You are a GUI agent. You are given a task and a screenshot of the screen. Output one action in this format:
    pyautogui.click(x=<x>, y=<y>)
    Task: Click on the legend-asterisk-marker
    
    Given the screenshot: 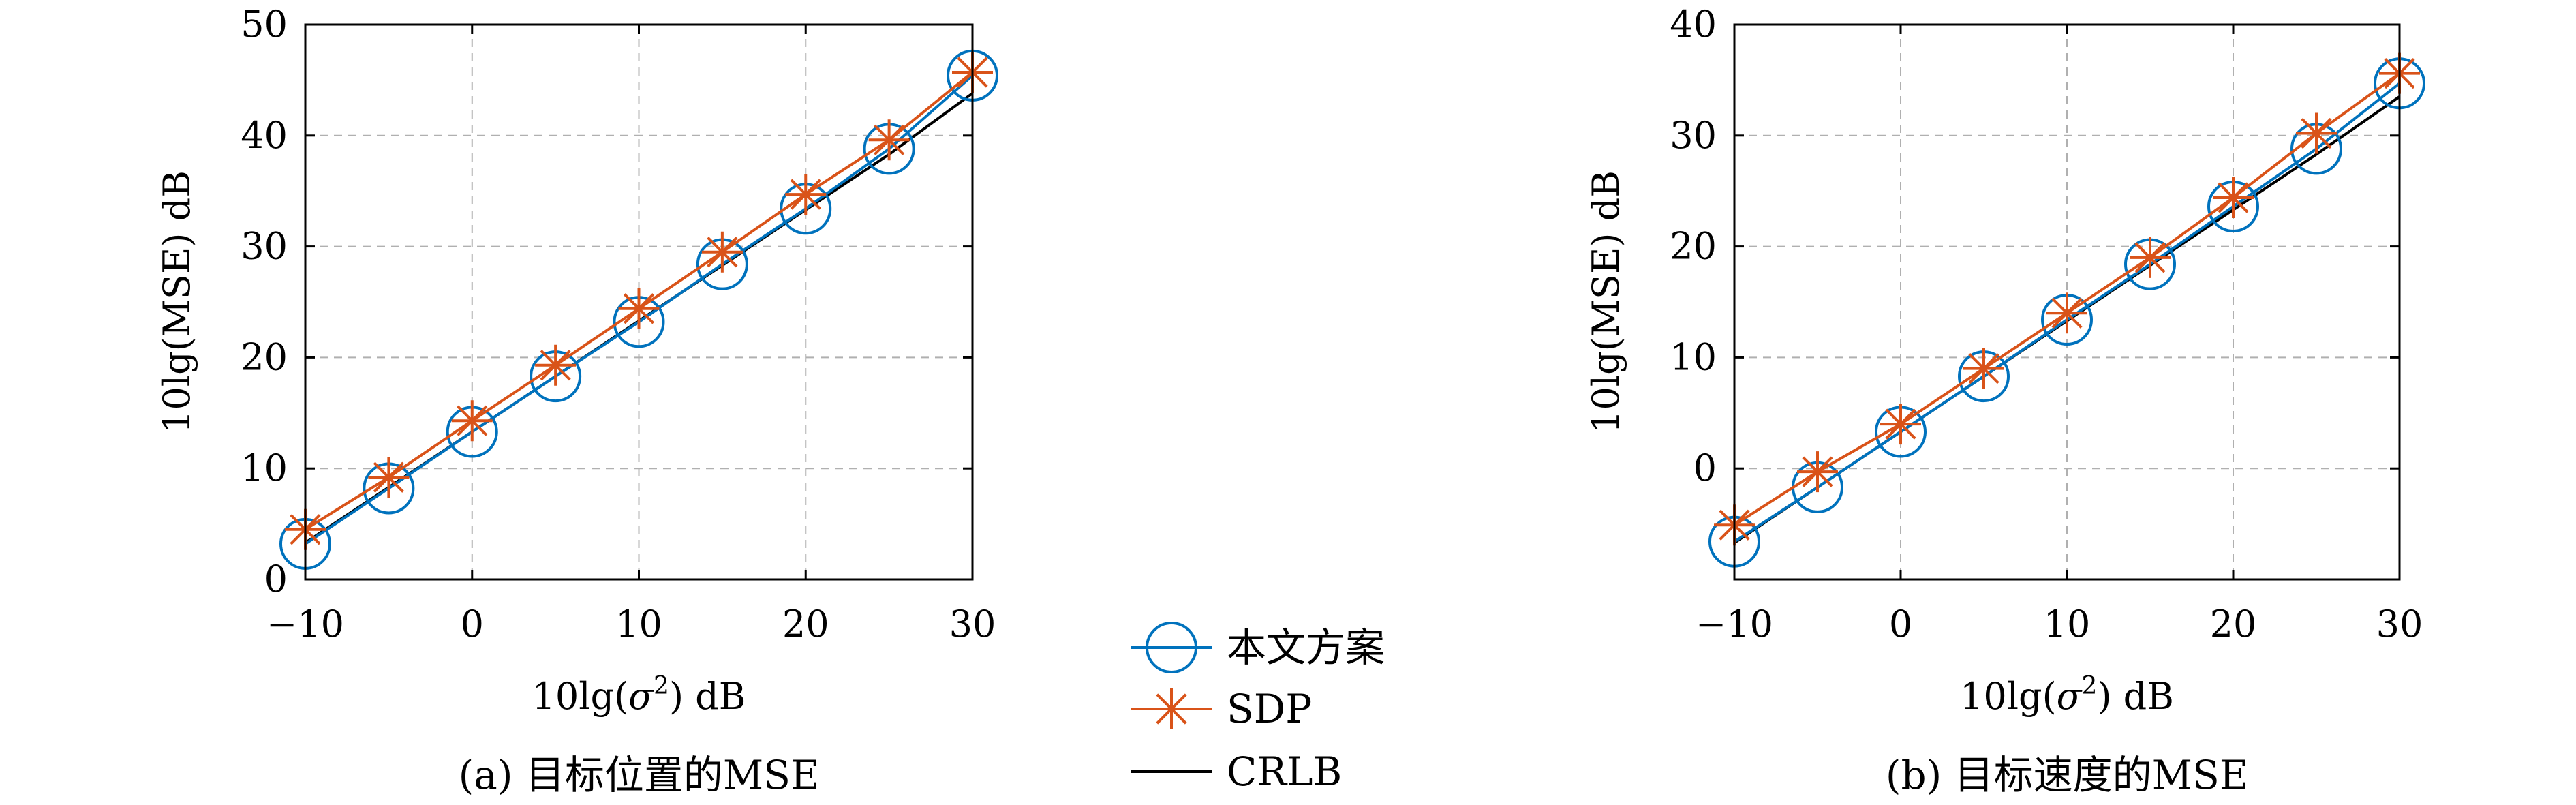 What is the action you would take?
    pyautogui.click(x=1171, y=708)
    